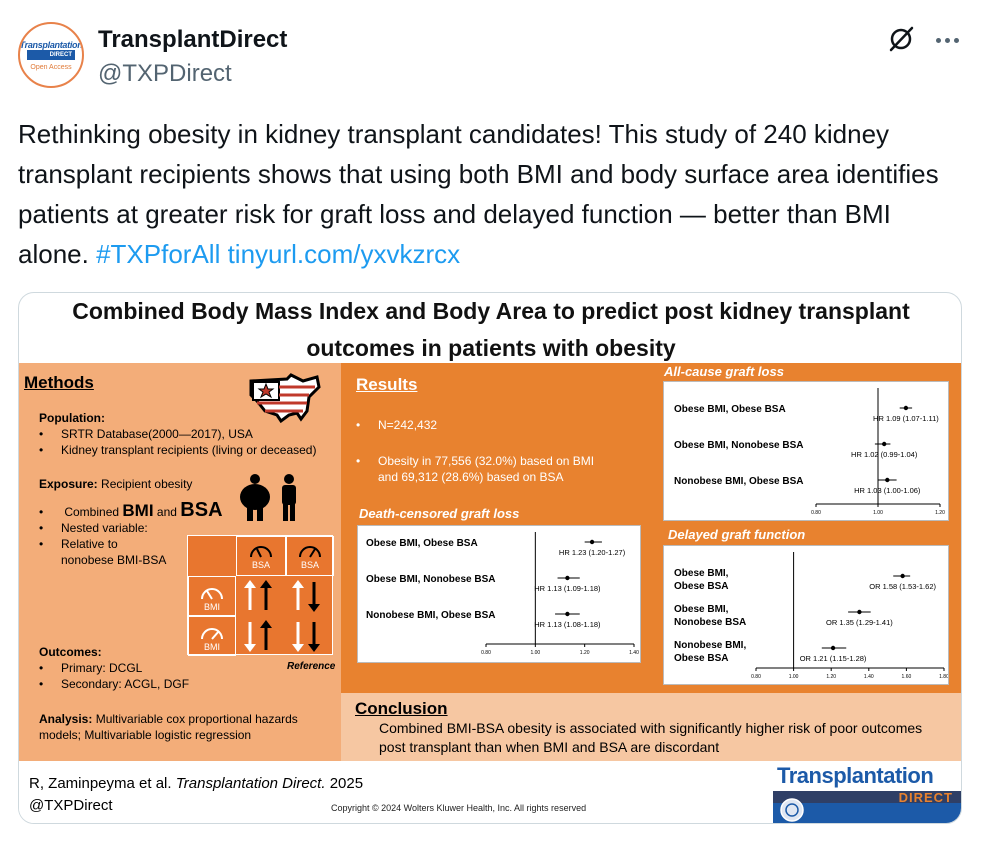  I want to click on outcome-primary: Primary: DCGL, so click(90, 668).